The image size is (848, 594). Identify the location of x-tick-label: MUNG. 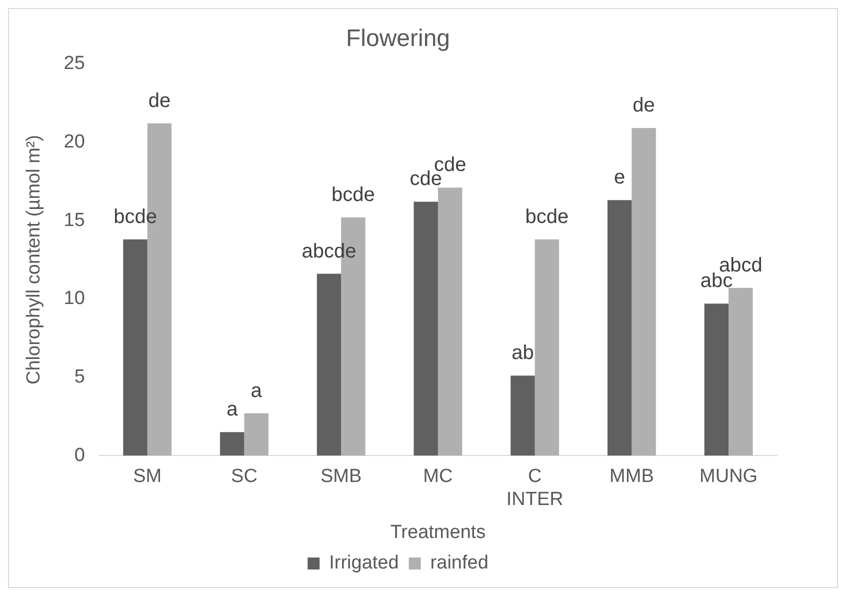
(729, 477).